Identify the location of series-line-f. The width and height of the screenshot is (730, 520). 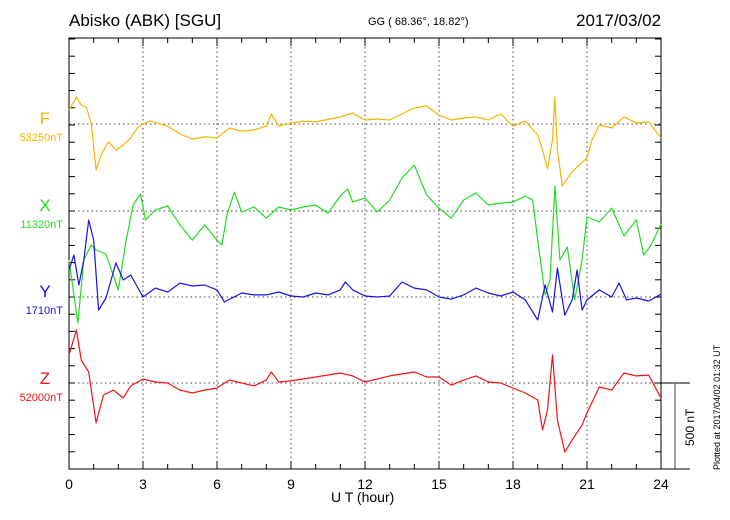
(365, 141).